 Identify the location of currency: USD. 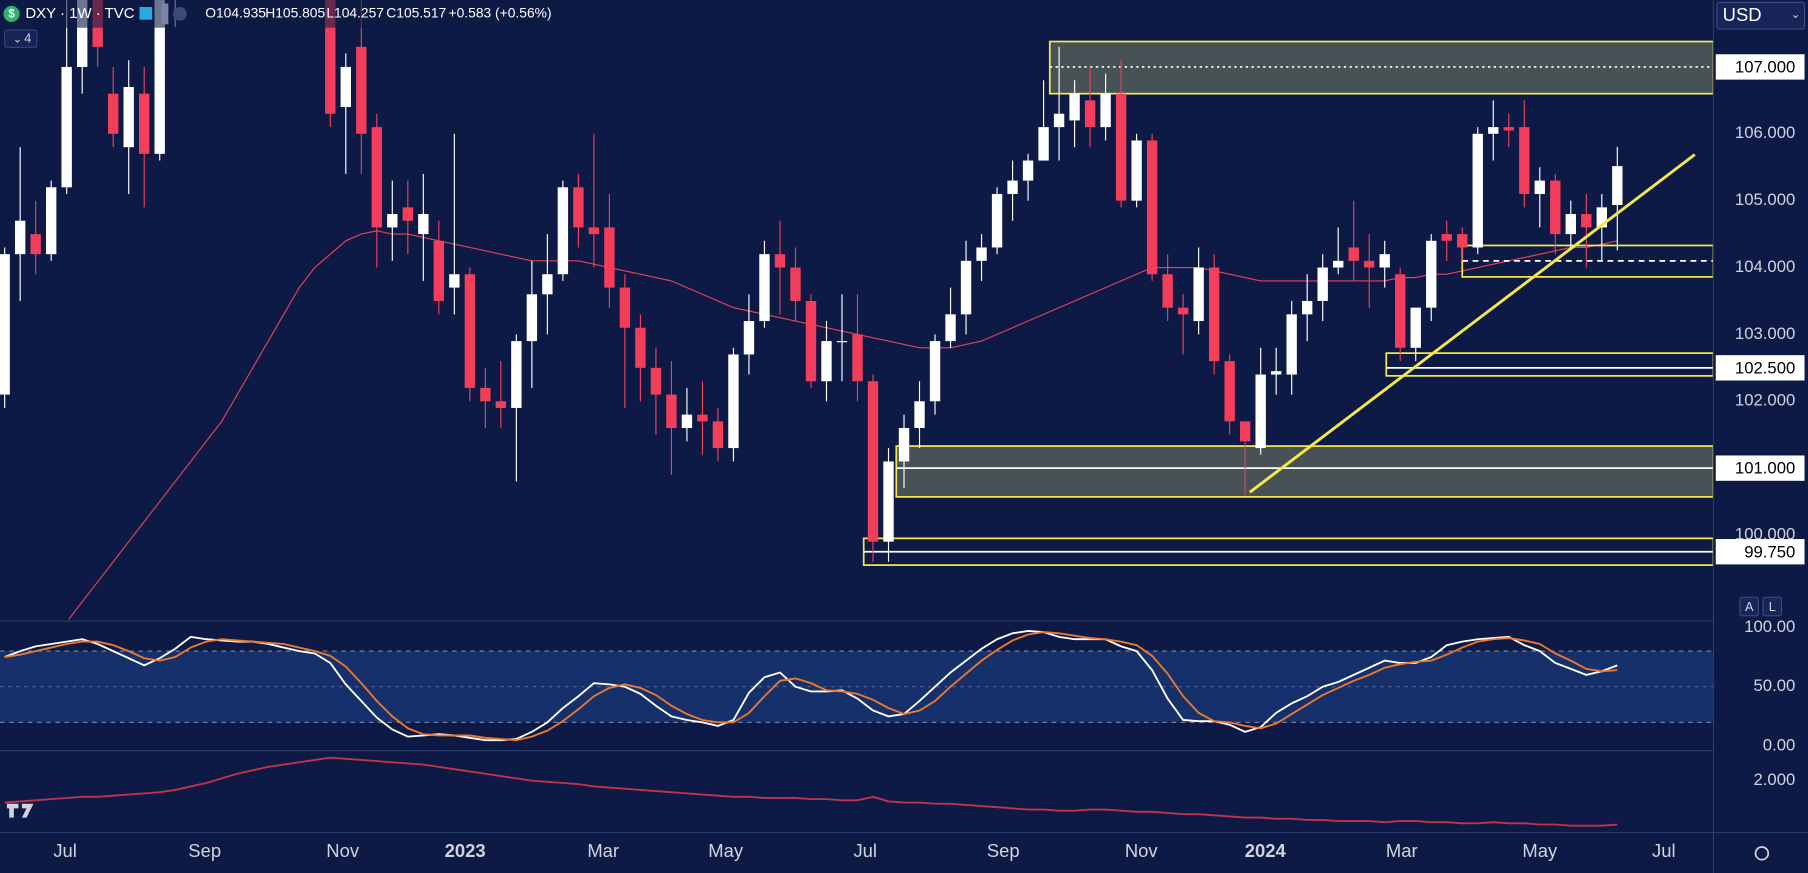
(1742, 14).